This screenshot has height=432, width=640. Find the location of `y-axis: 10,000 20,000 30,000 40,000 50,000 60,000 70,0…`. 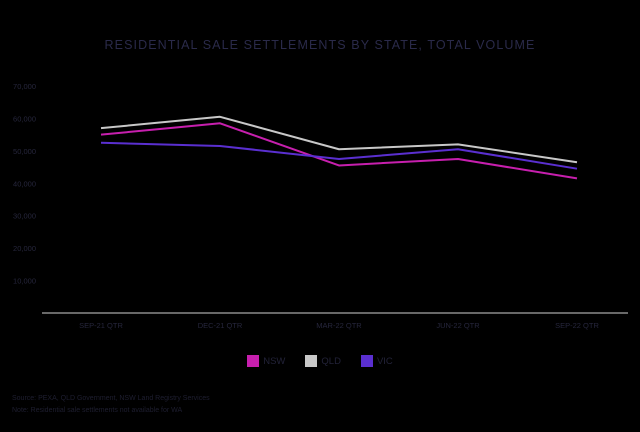

y-axis: 10,000 20,000 30,000 40,000 50,000 60,000 70,0… is located at coordinates (24, 184).